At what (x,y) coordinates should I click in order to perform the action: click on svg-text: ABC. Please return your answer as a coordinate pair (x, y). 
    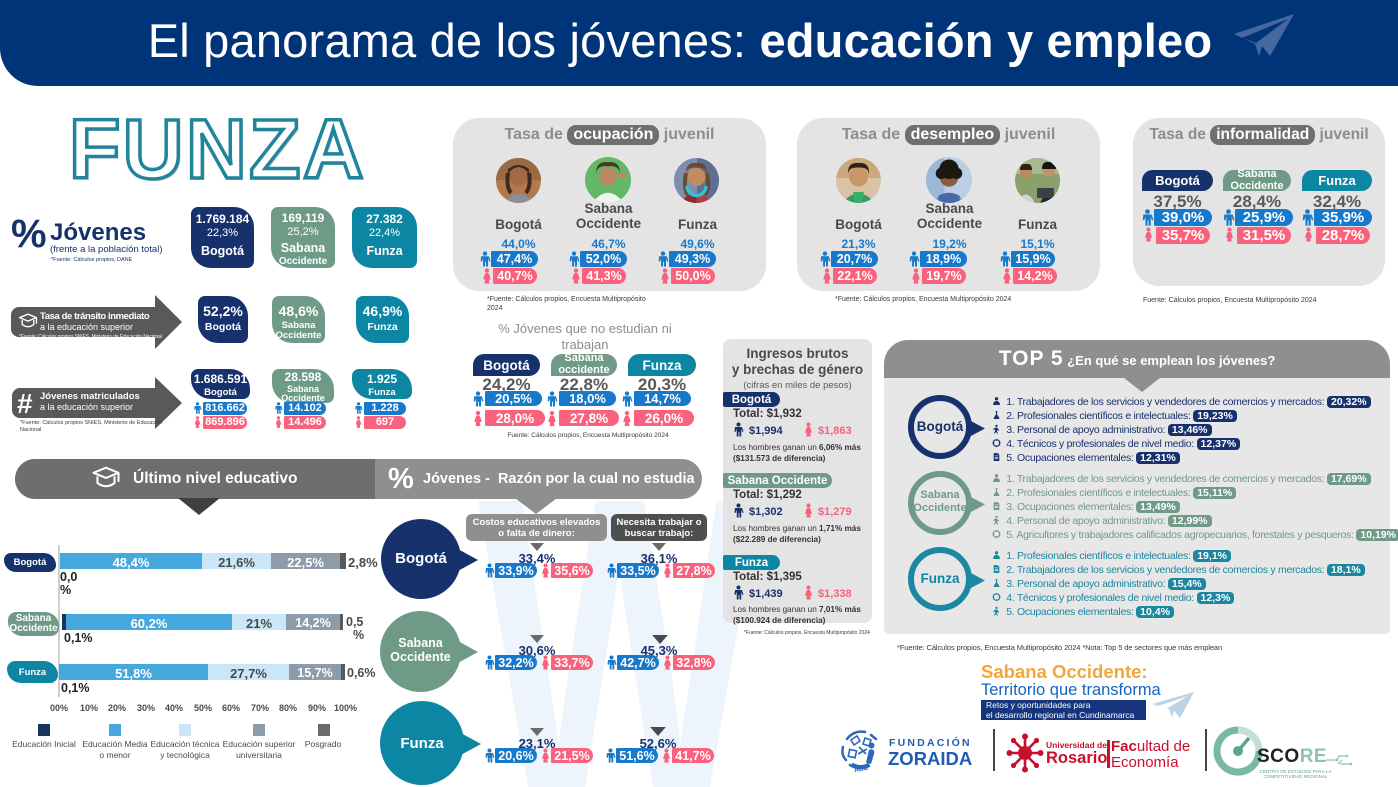
    Looking at the image, I should click on (861, 769).